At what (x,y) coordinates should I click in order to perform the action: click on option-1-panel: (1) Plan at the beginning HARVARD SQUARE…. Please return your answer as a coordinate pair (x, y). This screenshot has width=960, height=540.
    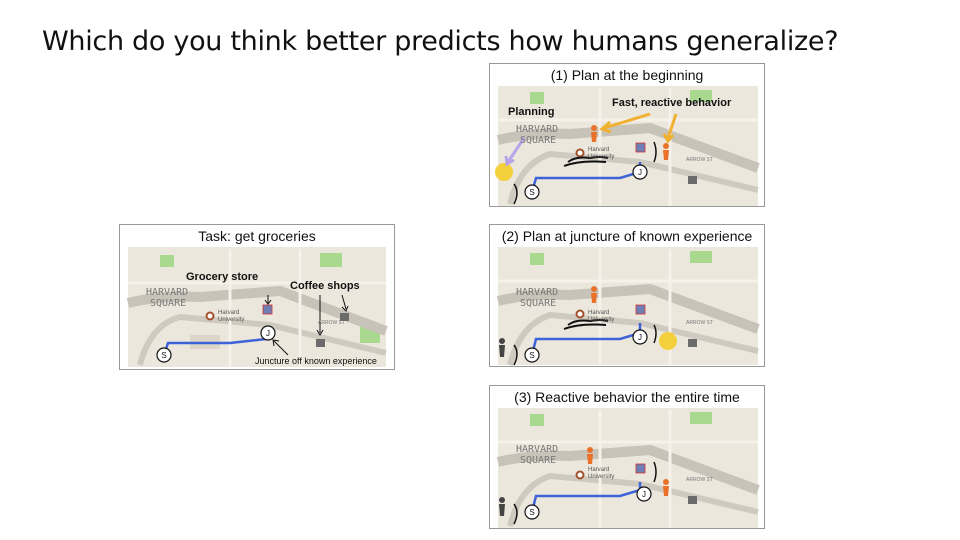
    Looking at the image, I should click on (627, 135).